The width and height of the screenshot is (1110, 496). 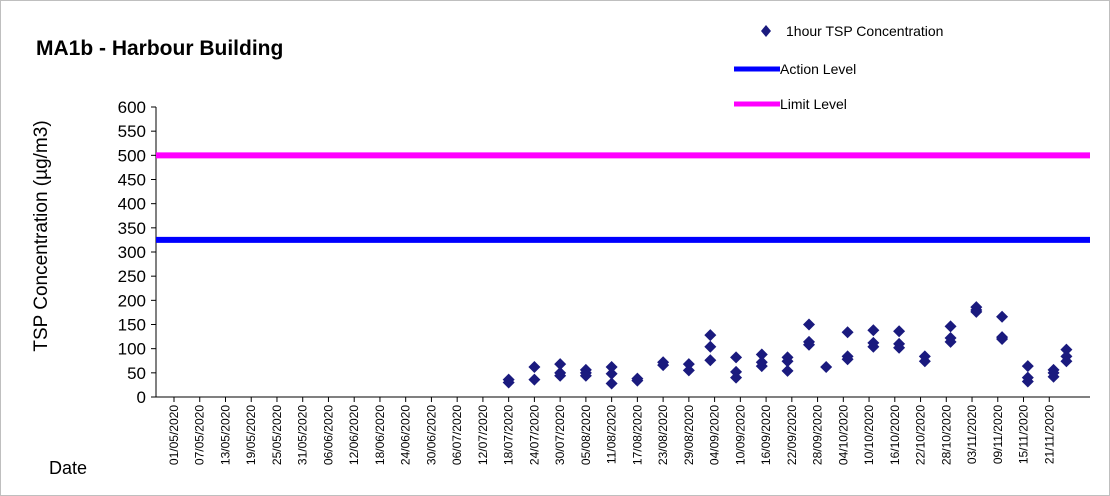 What do you see at coordinates (132, 155) in the screenshot?
I see `y-tick-label: 500` at bounding box center [132, 155].